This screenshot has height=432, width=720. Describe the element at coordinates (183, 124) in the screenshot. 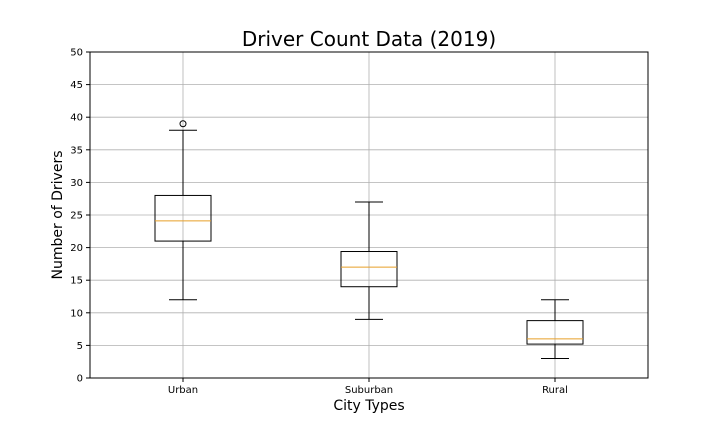

I see `outlier-point` at that location.